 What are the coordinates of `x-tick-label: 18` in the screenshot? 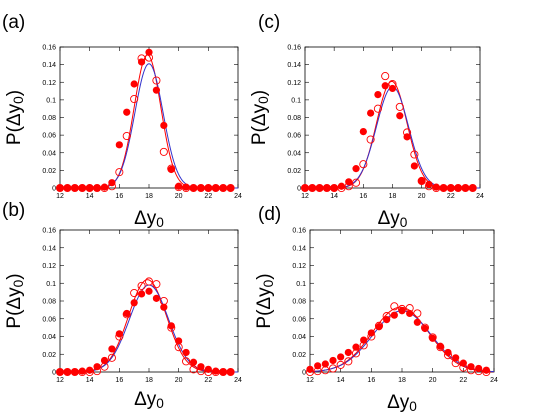 It's located at (393, 196).